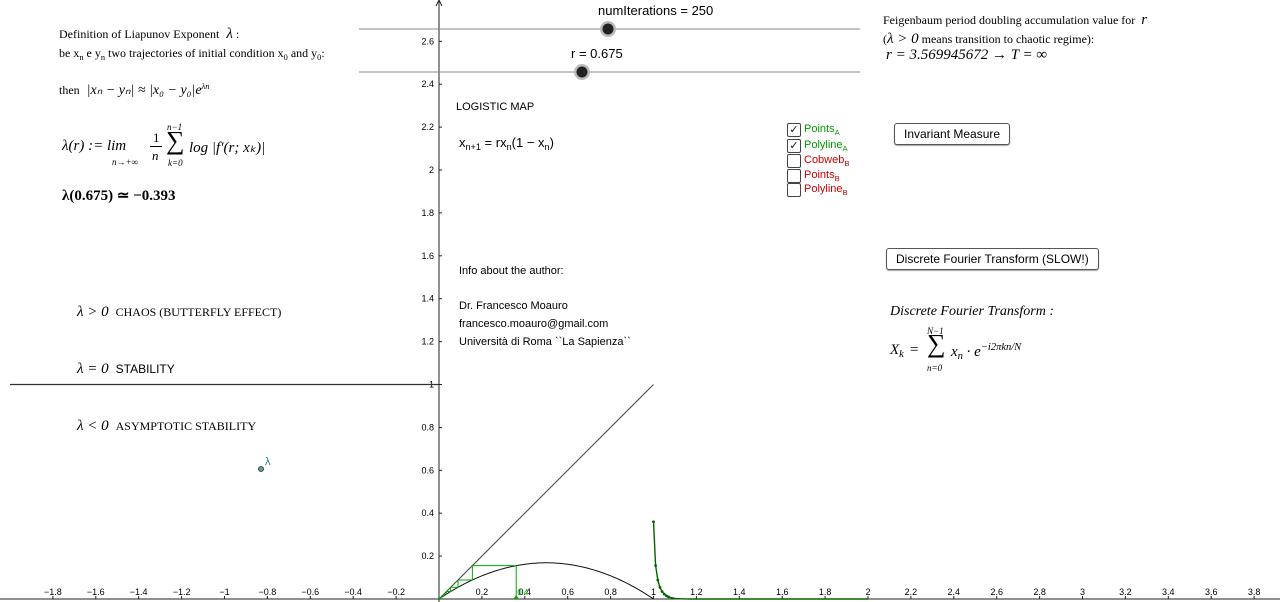 The height and width of the screenshot is (602, 1280). I want to click on x-tick-label: 2.2, so click(911, 592).